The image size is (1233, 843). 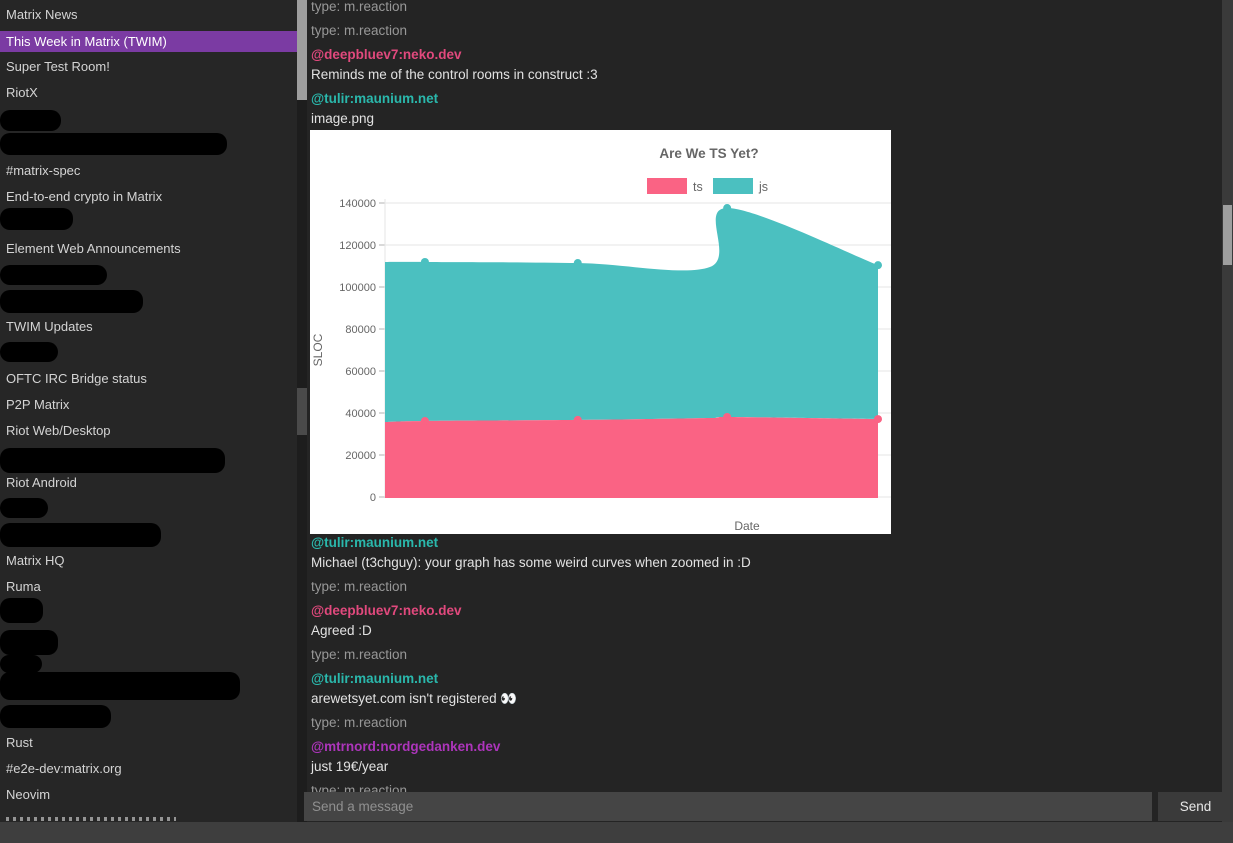 I want to click on sidebar-scrollbar-track, so click(x=302, y=411).